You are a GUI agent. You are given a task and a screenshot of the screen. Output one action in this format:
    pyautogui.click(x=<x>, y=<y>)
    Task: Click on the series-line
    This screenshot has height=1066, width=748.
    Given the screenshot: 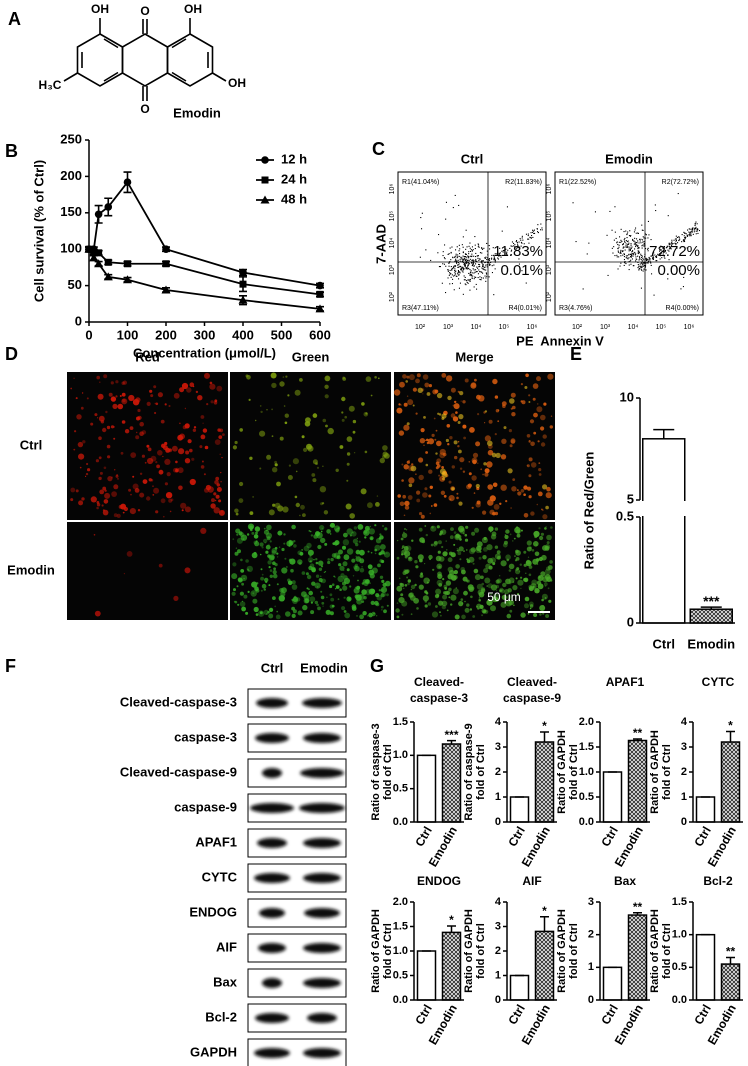 What is the action you would take?
    pyautogui.click(x=205, y=233)
    